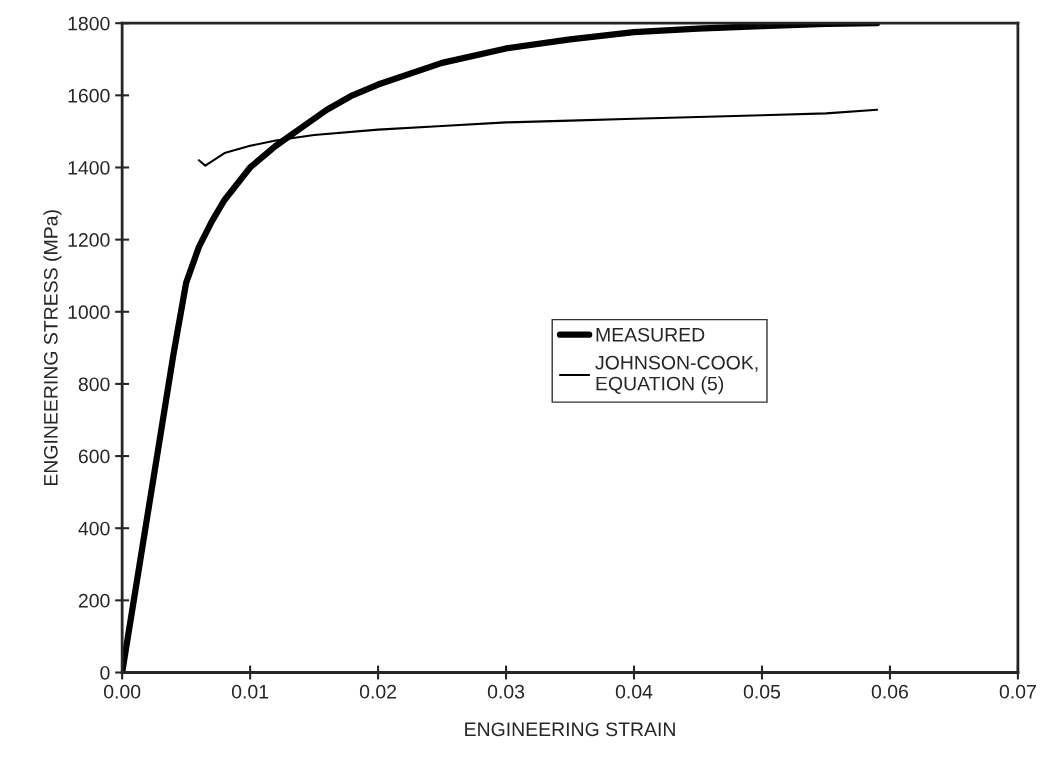 The image size is (1044, 773). Describe the element at coordinates (105, 672) in the screenshot. I see `y-tick-label: 0` at that location.